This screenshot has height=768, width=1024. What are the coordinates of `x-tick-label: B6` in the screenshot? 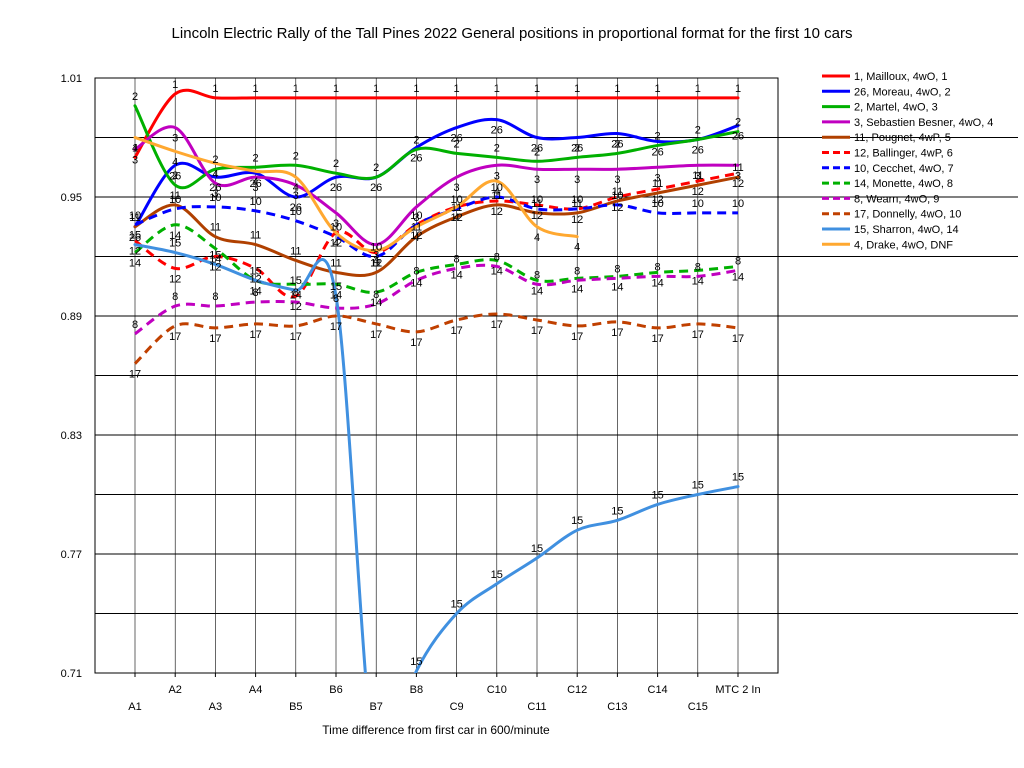 It's located at (335, 690).